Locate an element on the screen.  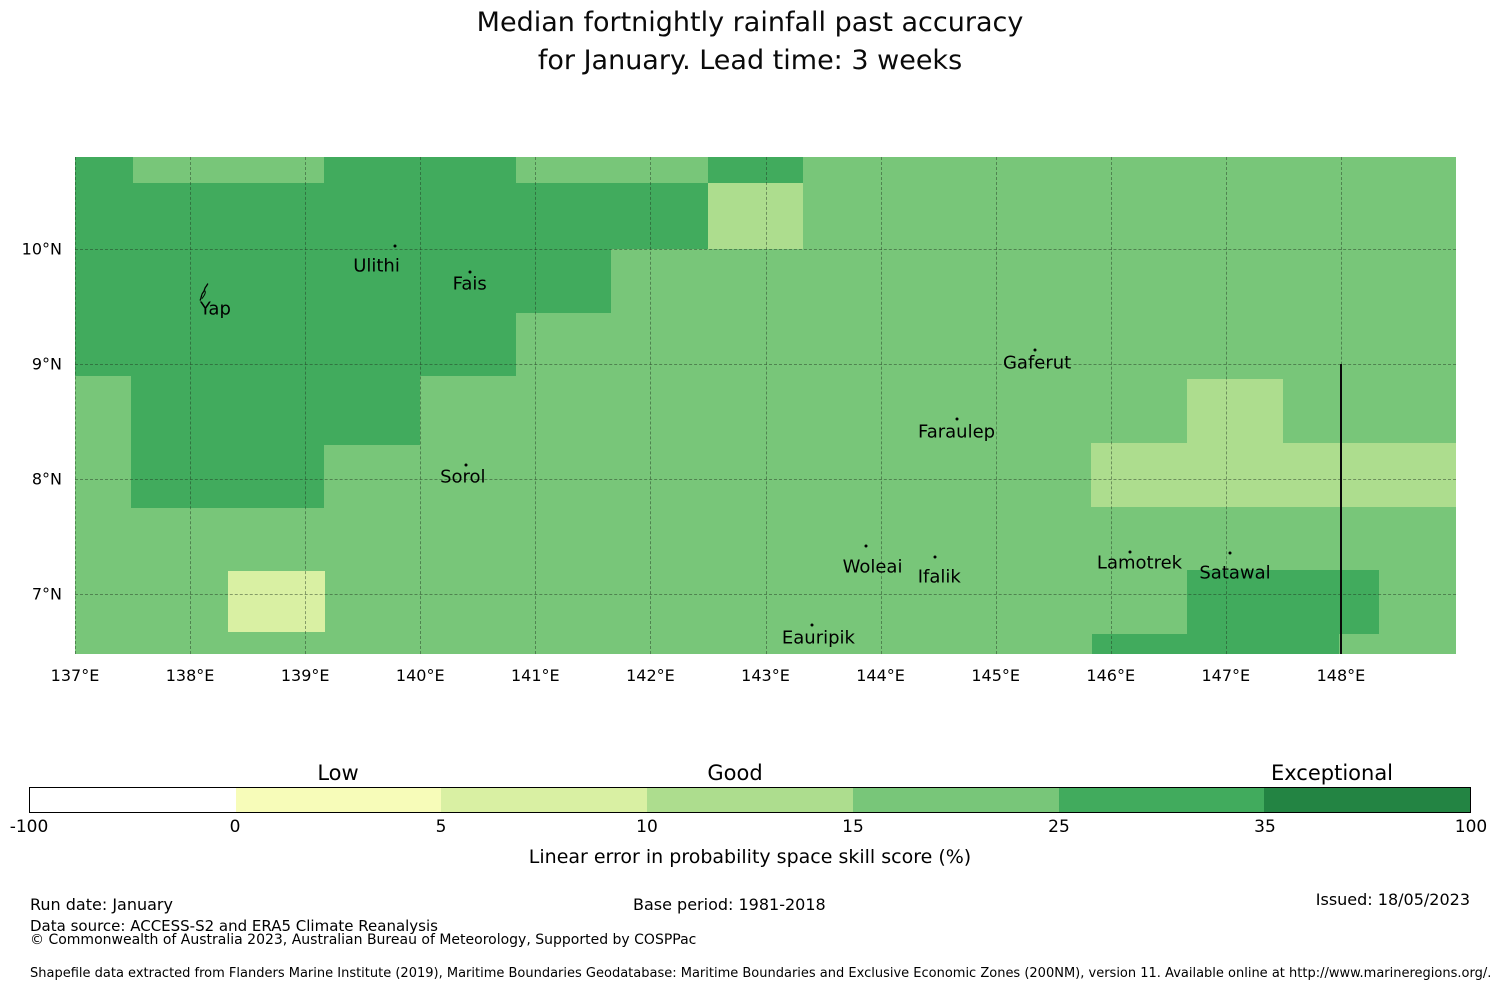
colorbar-tick-label: 0 is located at coordinates (235, 827).